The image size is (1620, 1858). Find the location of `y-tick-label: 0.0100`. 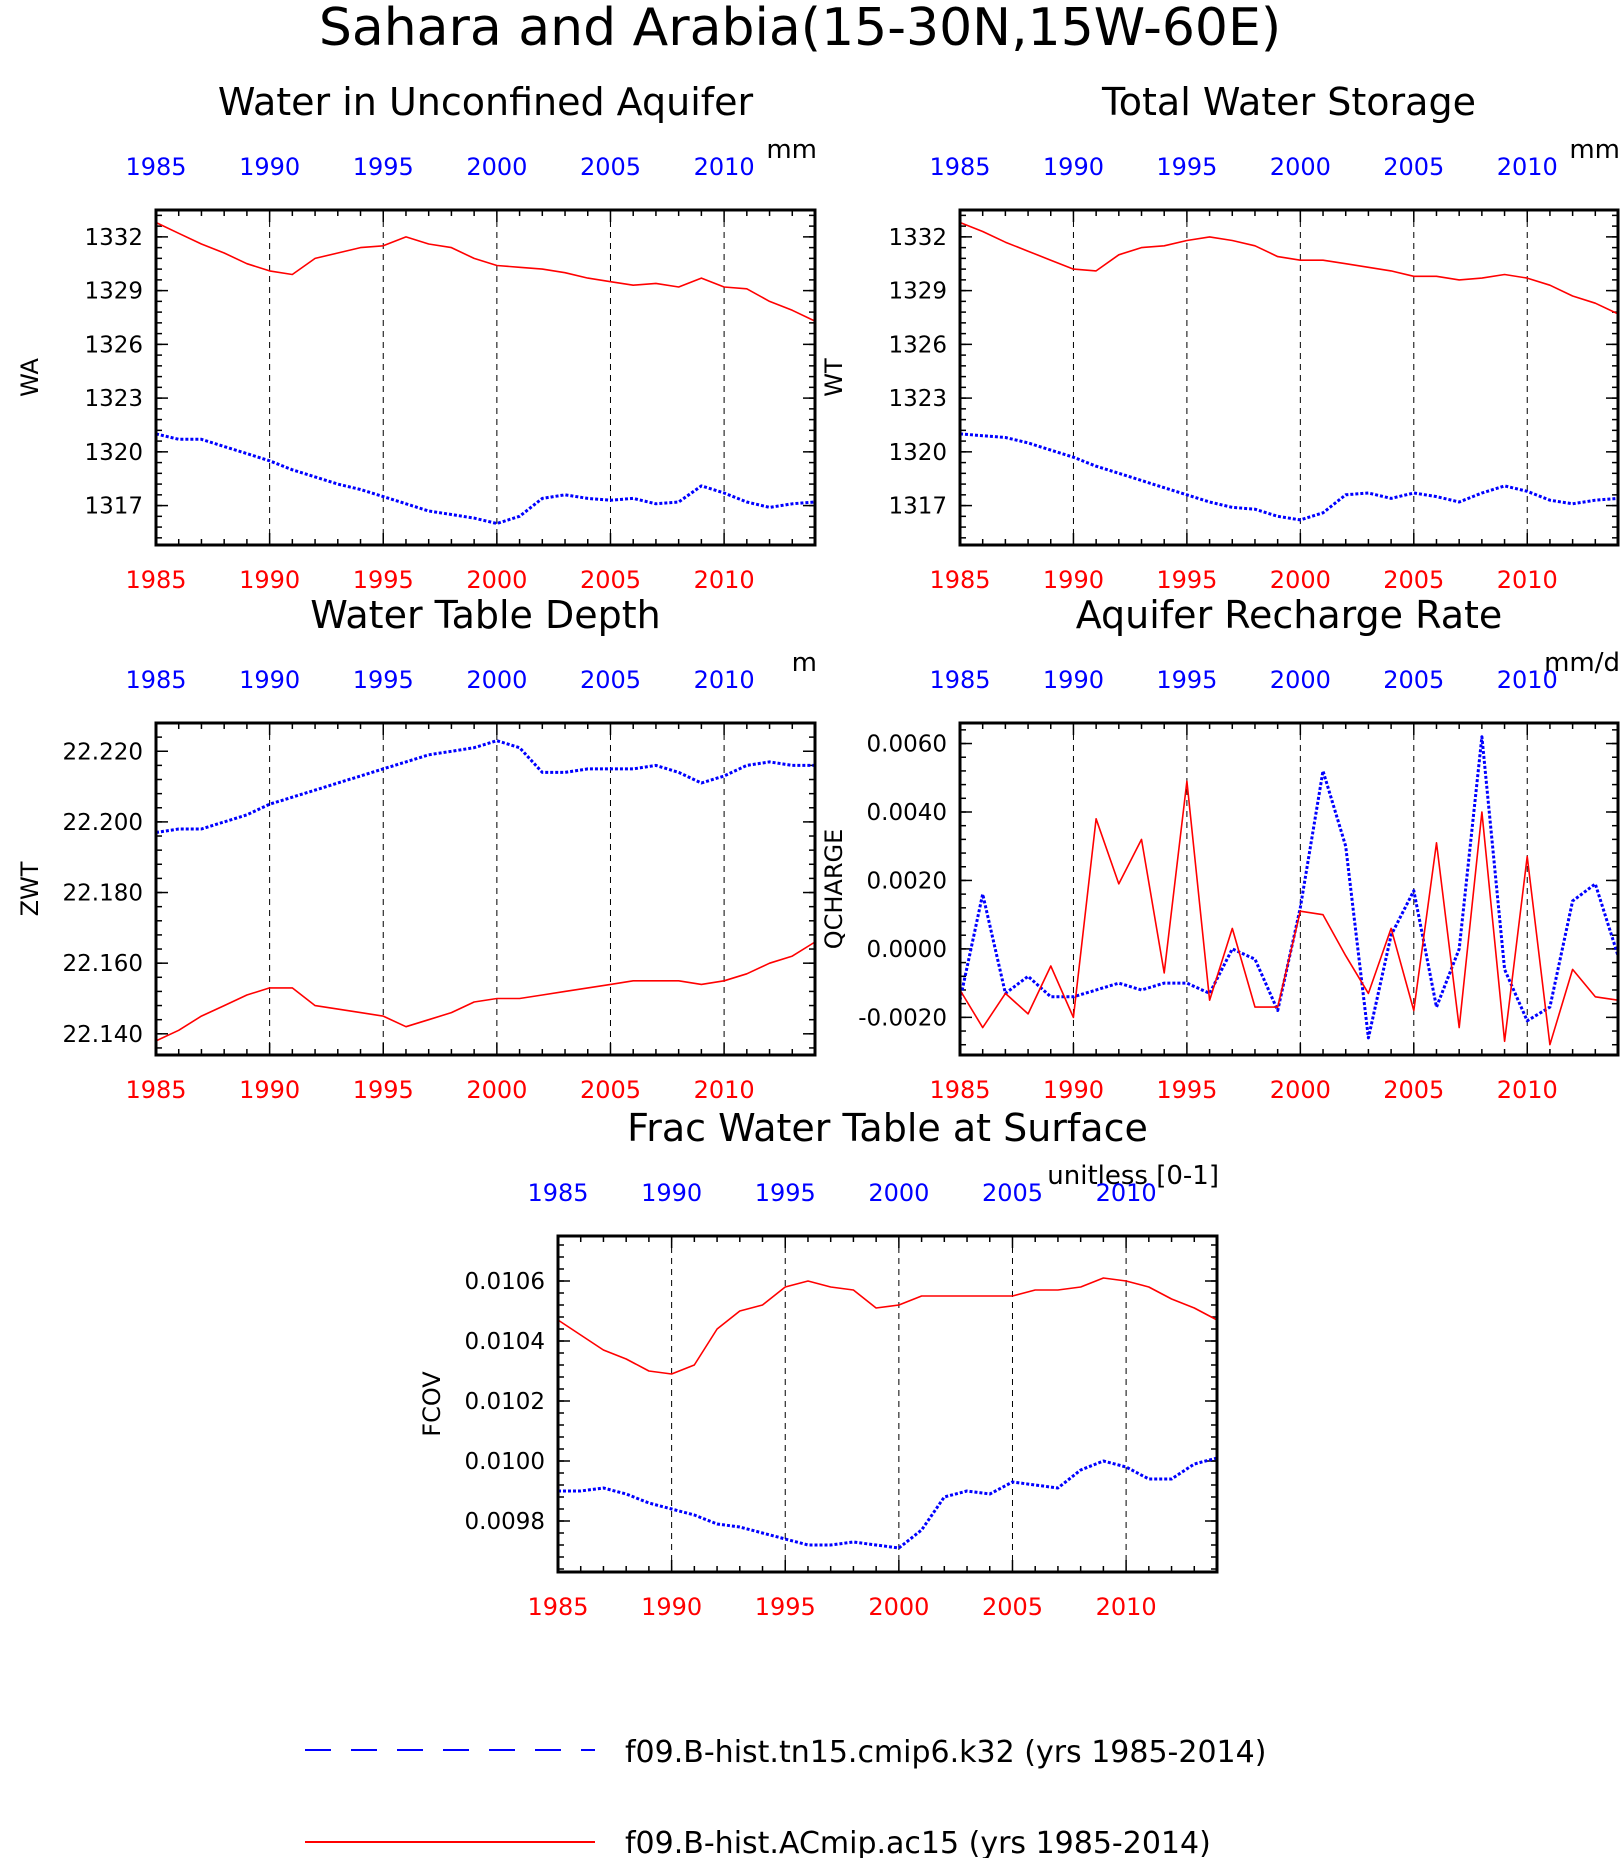

y-tick-label: 0.0100 is located at coordinates (505, 1462).